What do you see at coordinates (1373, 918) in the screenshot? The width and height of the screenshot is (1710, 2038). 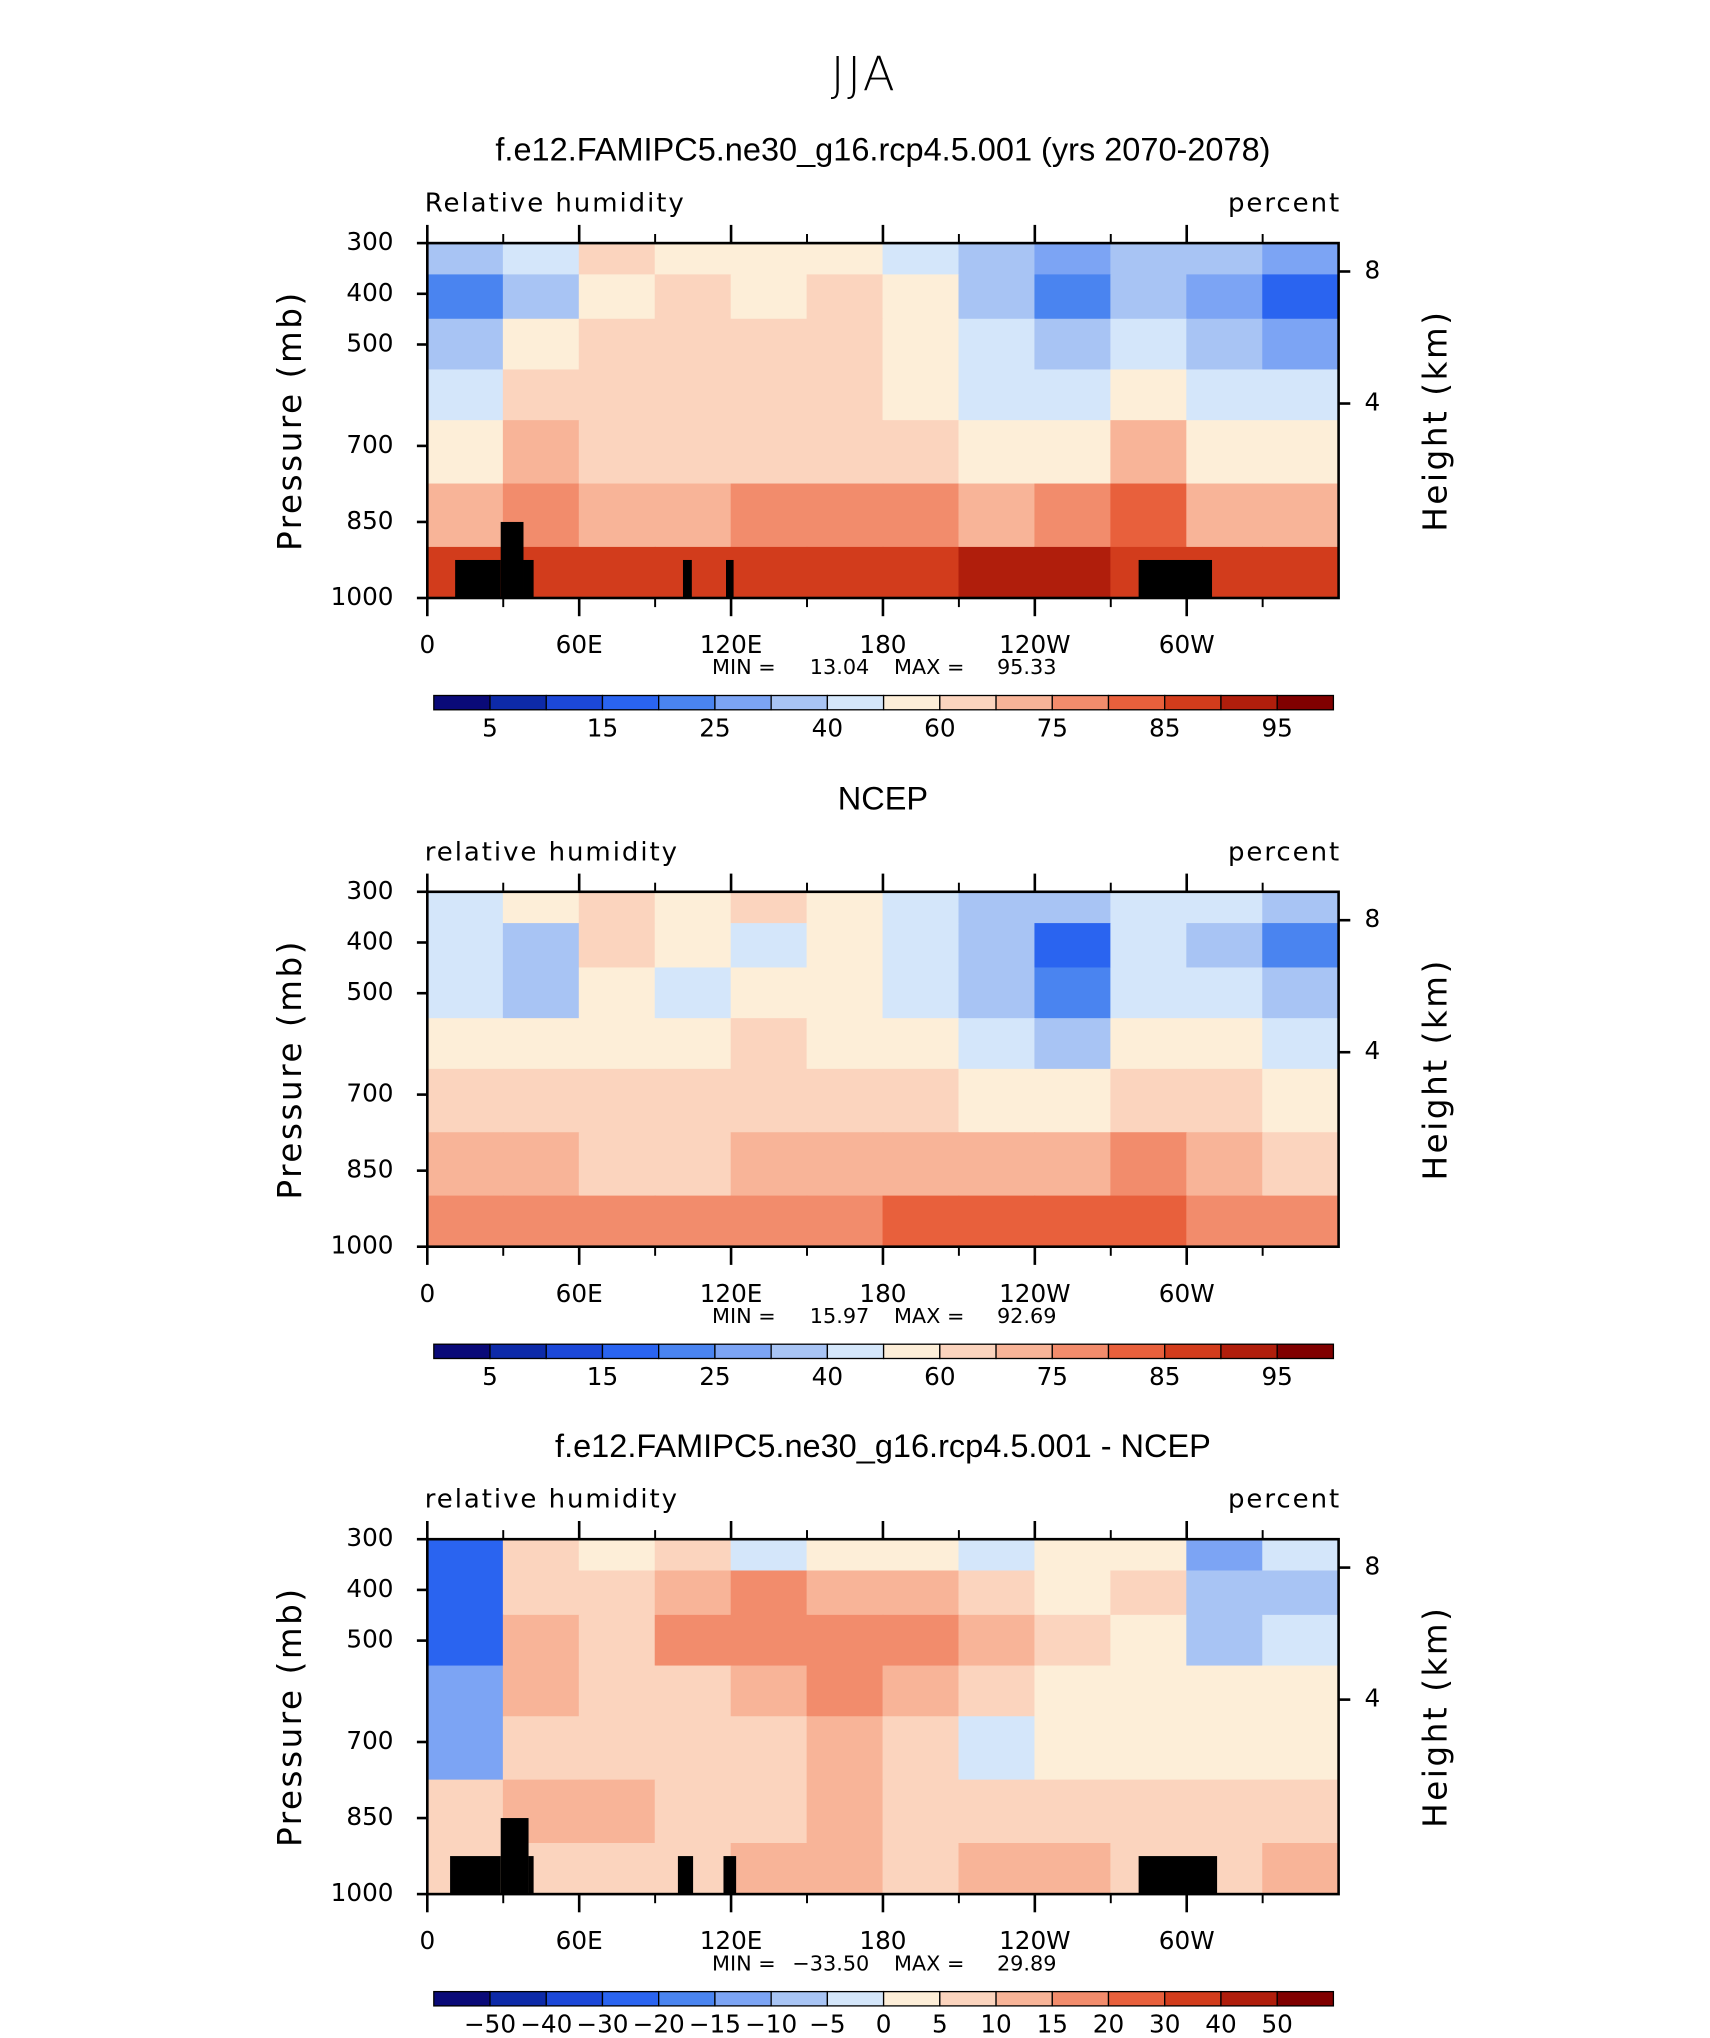 I see `y2-tick-label: 8` at bounding box center [1373, 918].